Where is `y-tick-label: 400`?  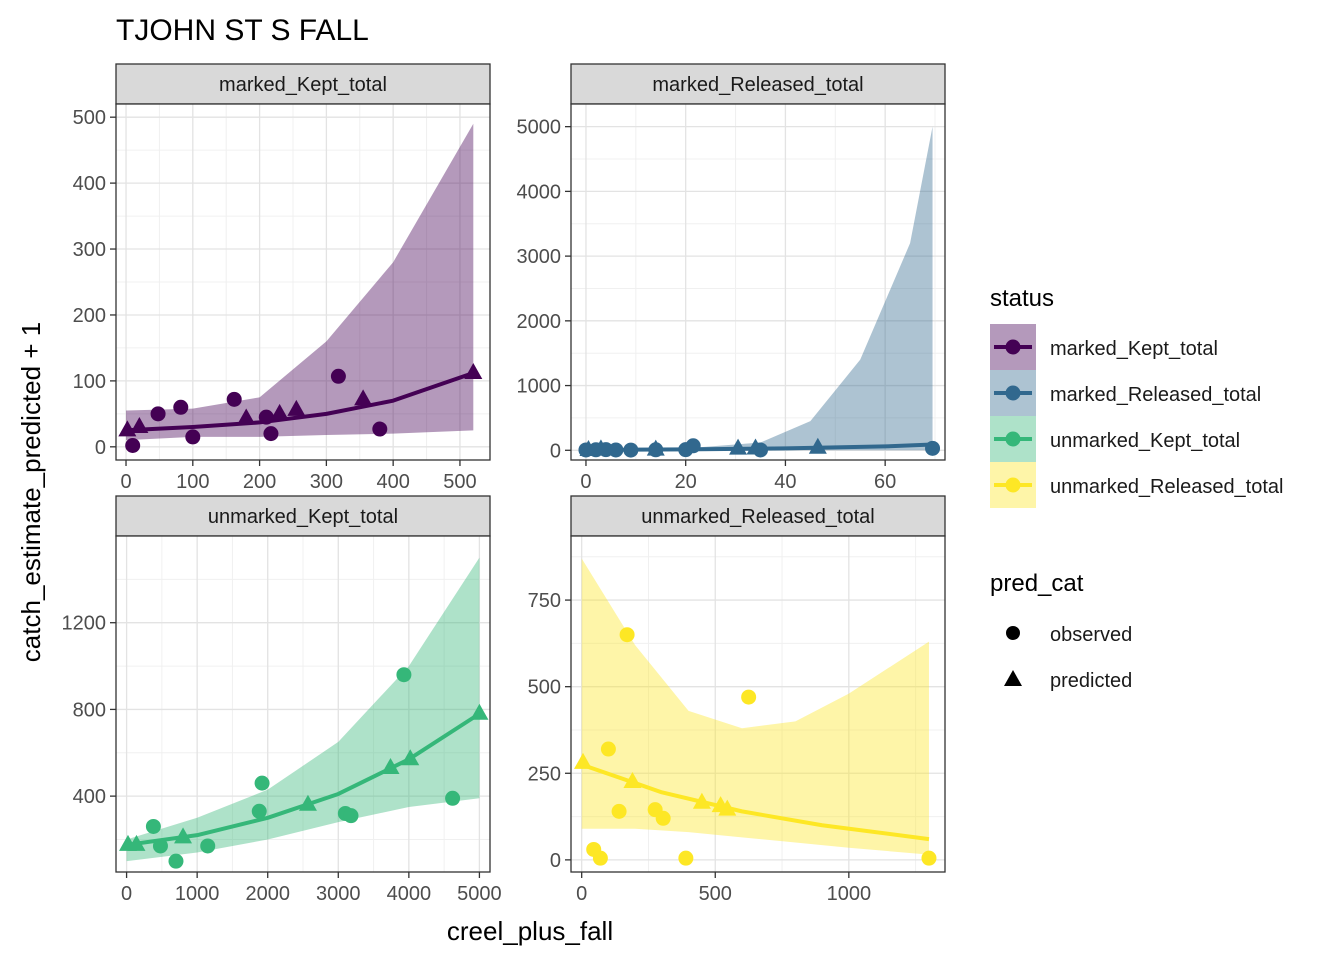 y-tick-label: 400 is located at coordinates (89, 797).